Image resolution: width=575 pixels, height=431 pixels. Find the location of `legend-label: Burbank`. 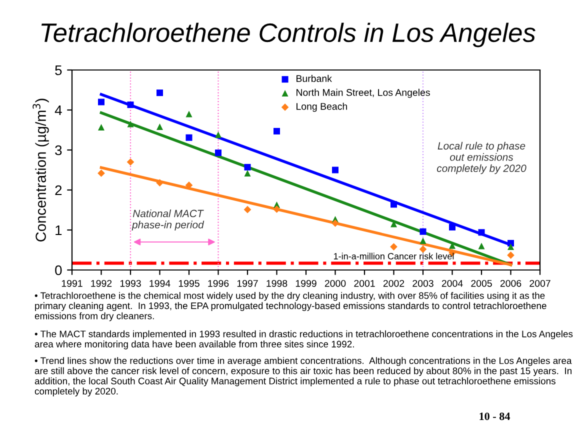

legend-label: Burbank is located at coordinates (314, 78).